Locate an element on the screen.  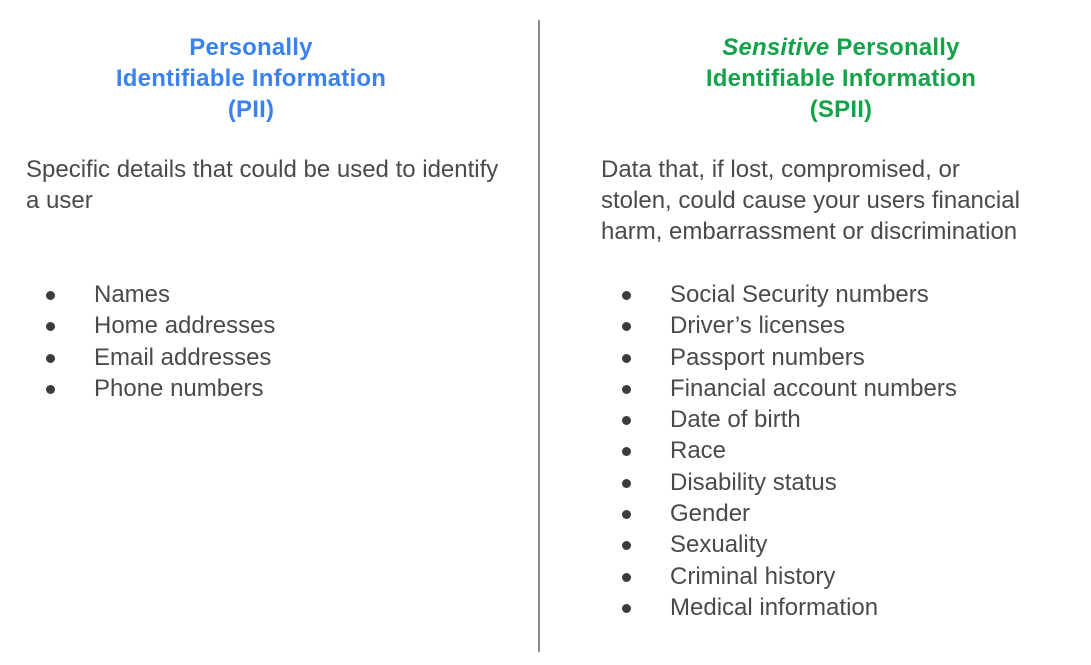
list-item-label: Home addresses is located at coordinates (185, 326).